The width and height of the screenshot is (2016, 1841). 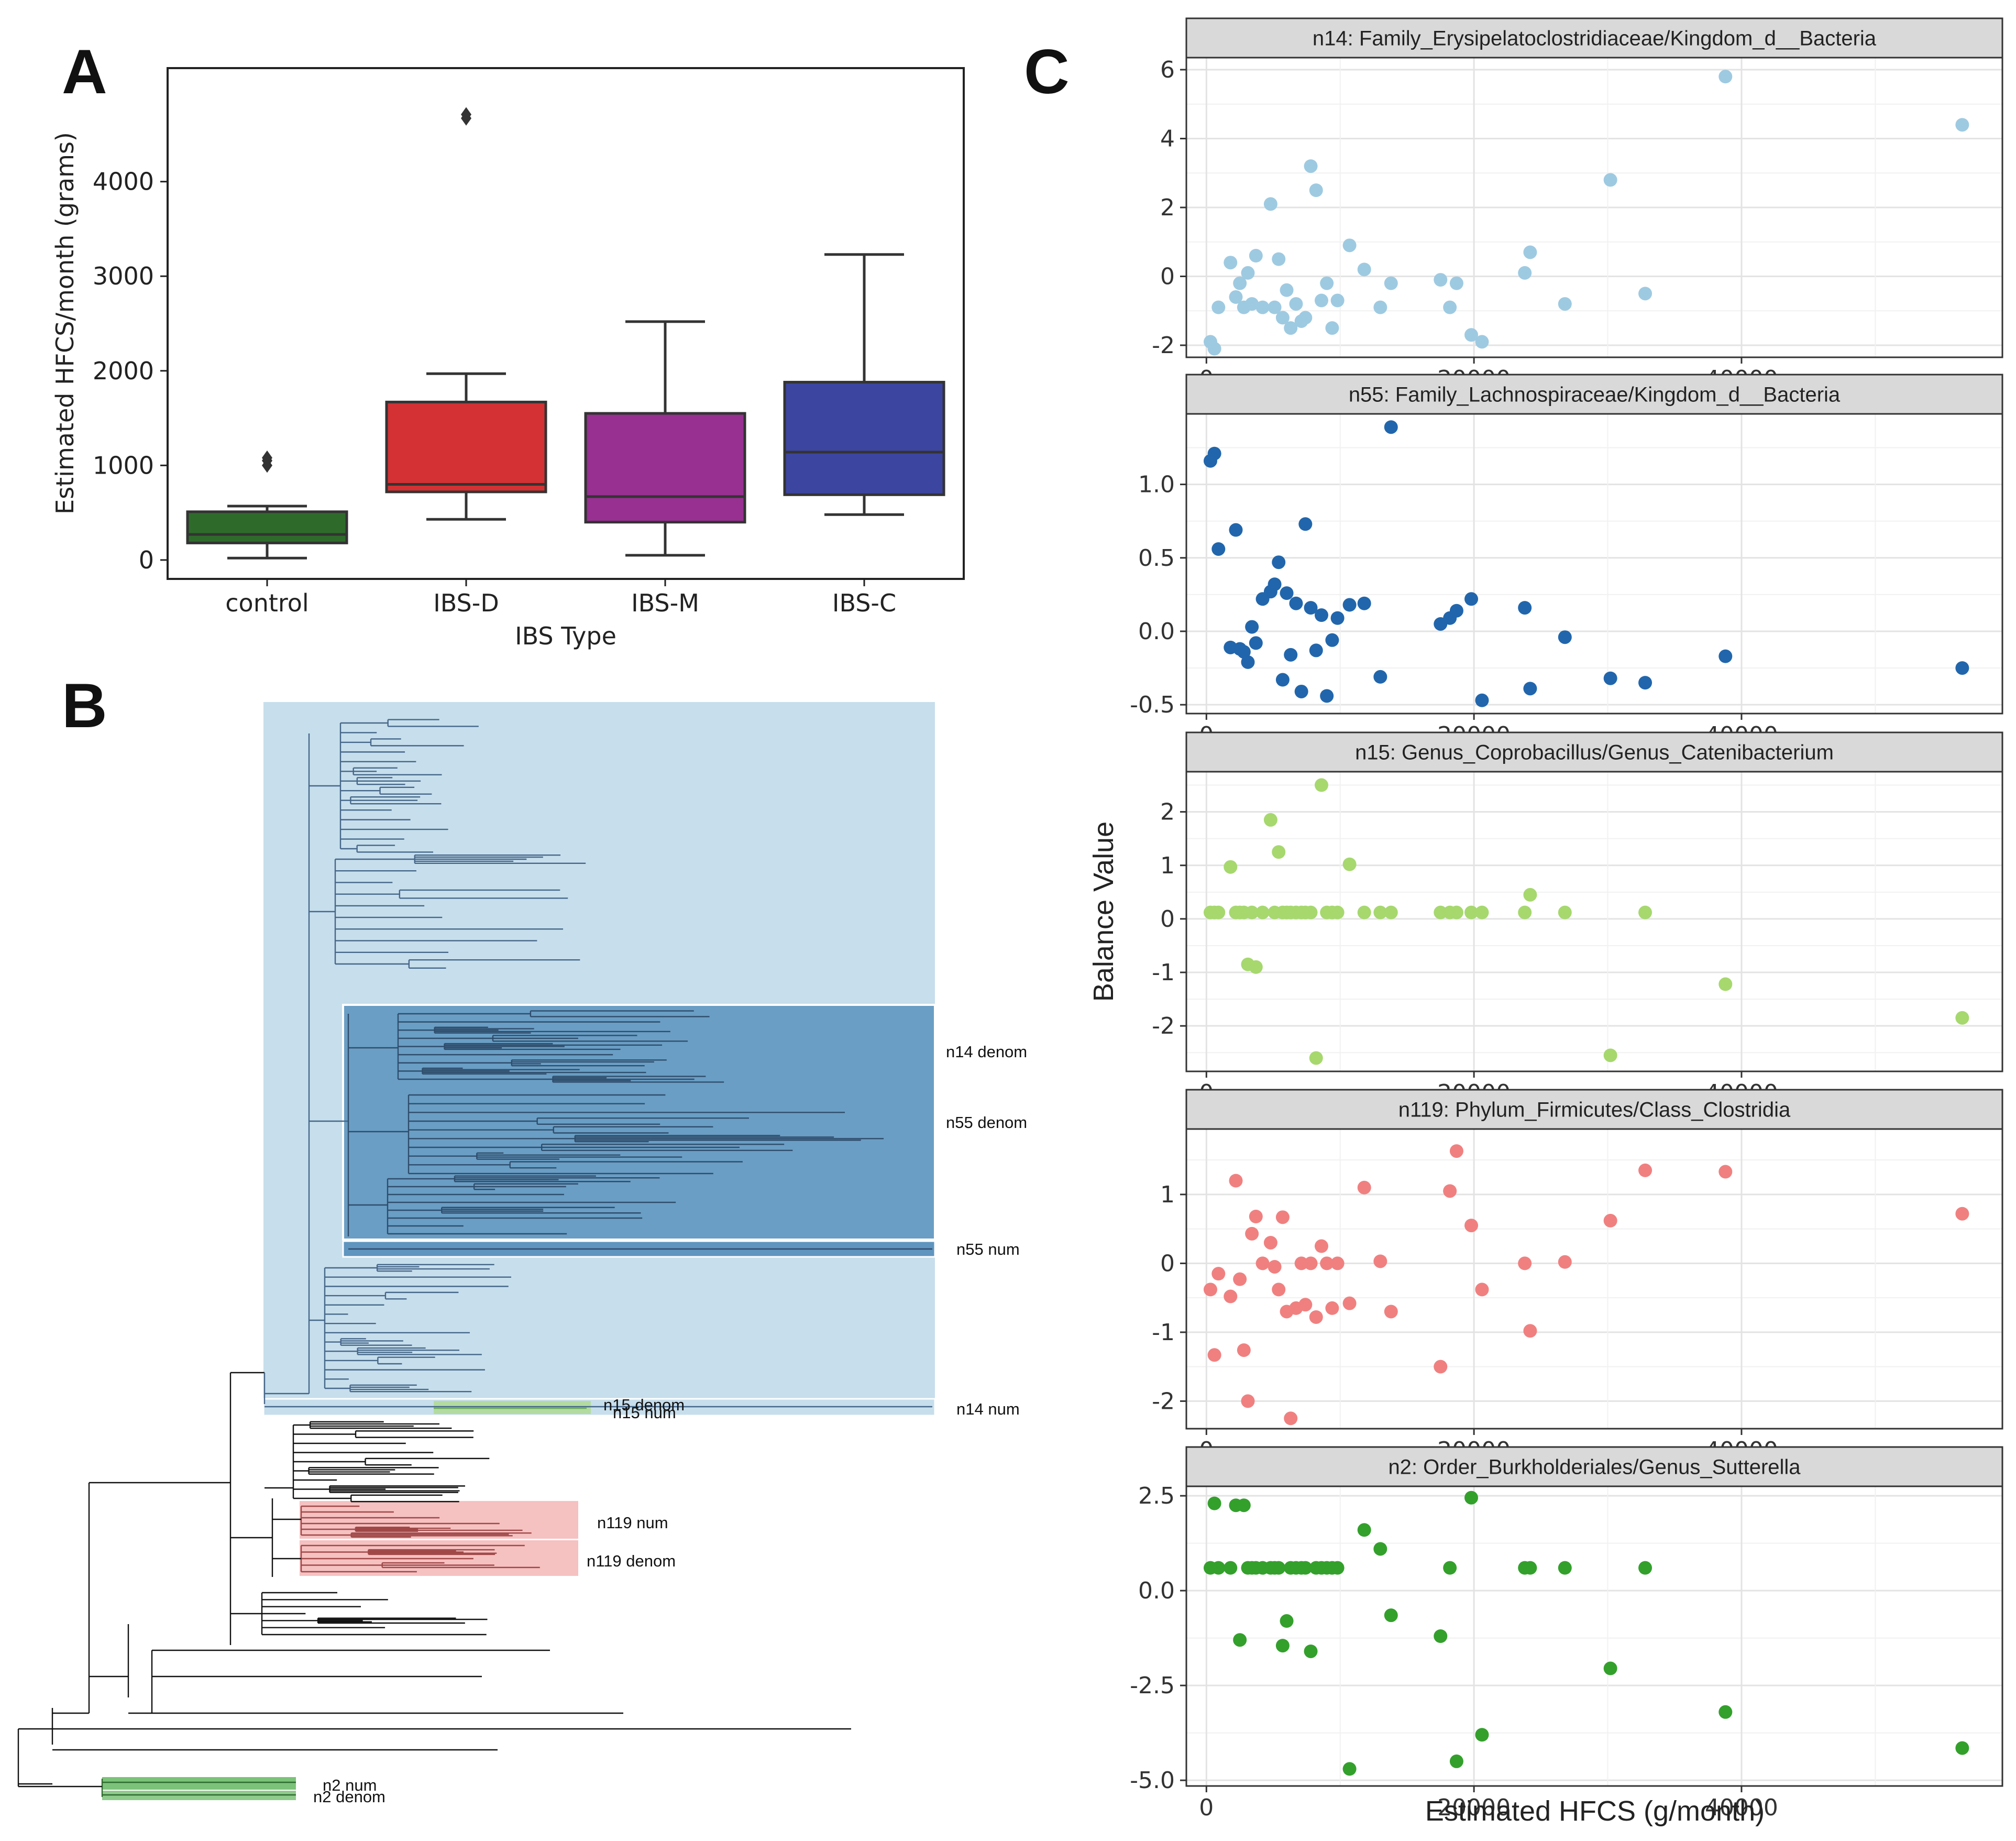 What do you see at coordinates (644, 1413) in the screenshot?
I see `tree-label-n15-num: n15 num` at bounding box center [644, 1413].